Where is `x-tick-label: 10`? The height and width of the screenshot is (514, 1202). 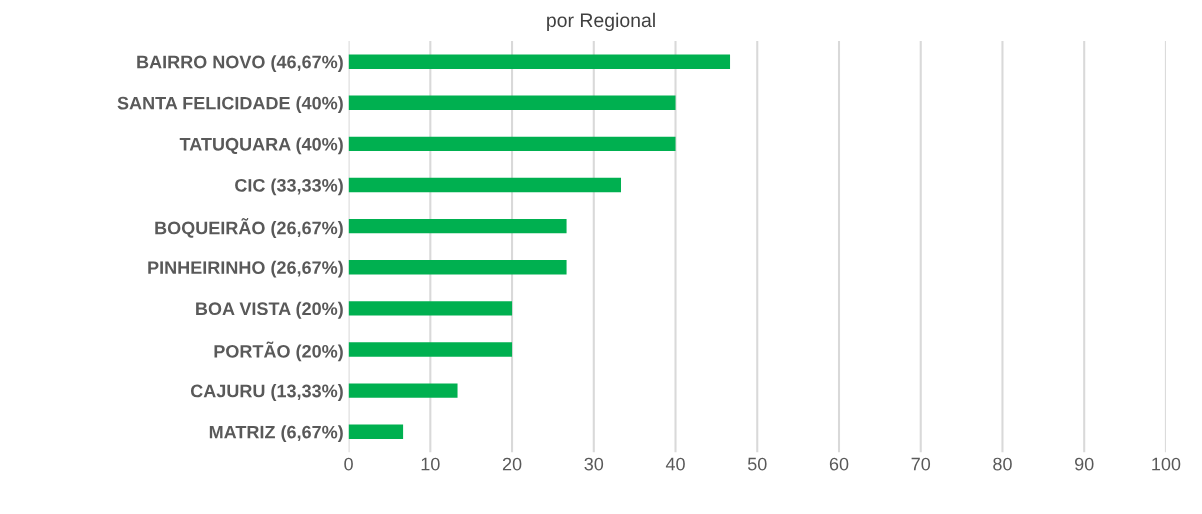 x-tick-label: 10 is located at coordinates (430, 464).